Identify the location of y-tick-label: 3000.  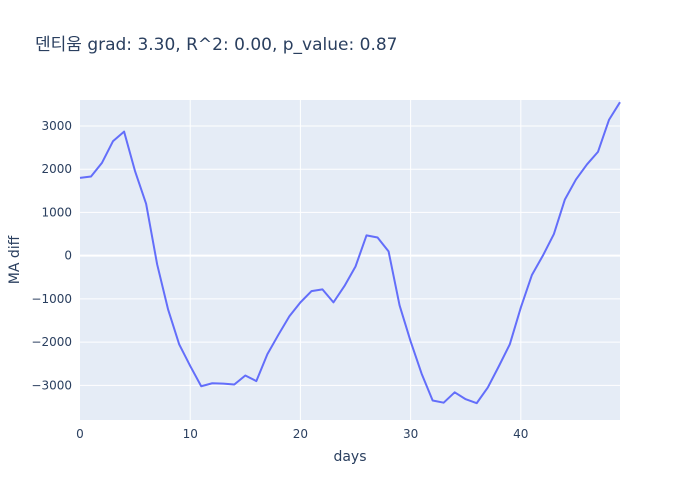
(56, 126).